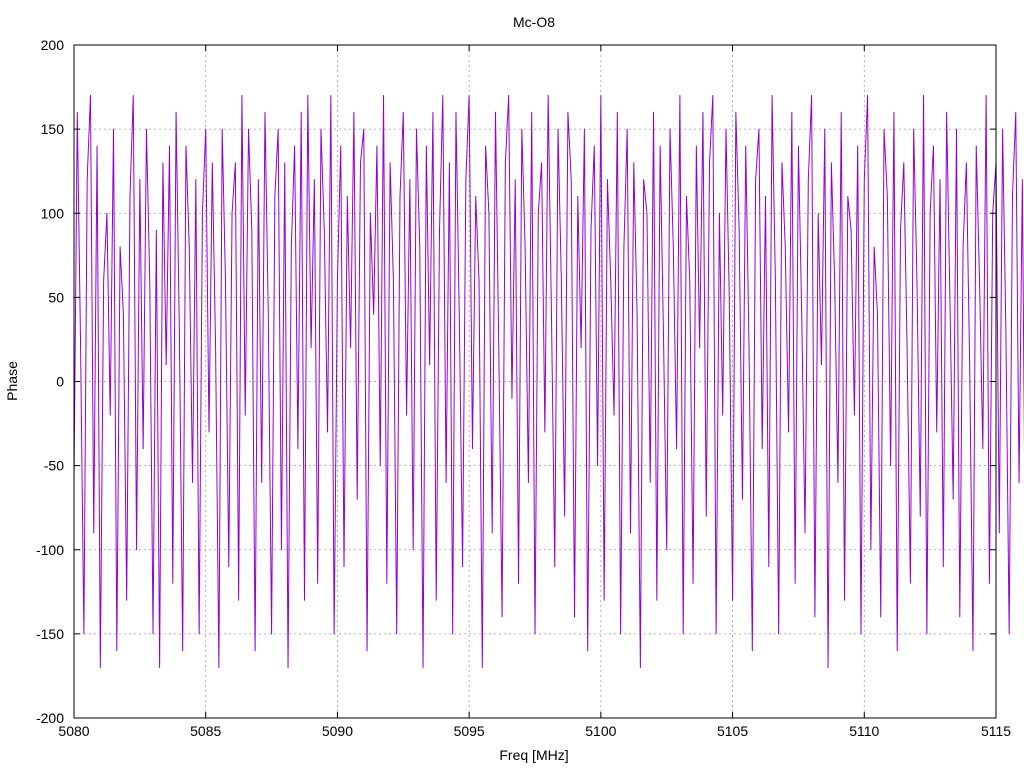  I want to click on y-axis-label: Phase, so click(12, 381).